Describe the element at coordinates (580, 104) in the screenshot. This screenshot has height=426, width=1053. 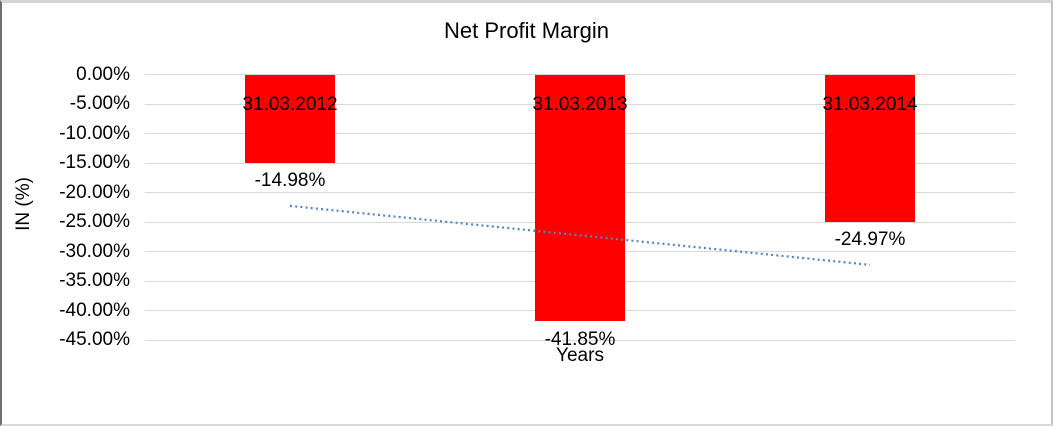
I see `category-label: 31.03.2013` at that location.